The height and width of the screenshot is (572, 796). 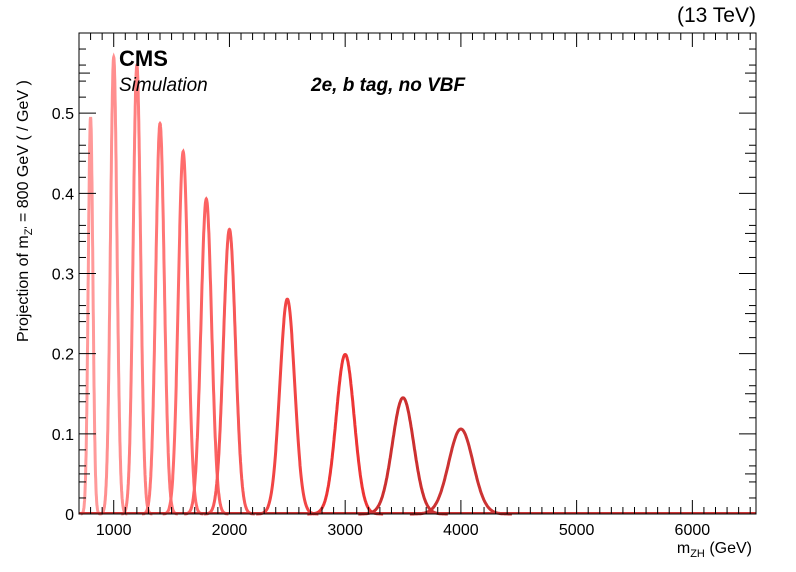 What do you see at coordinates (143, 58) in the screenshot?
I see `experiment-label: CMS` at bounding box center [143, 58].